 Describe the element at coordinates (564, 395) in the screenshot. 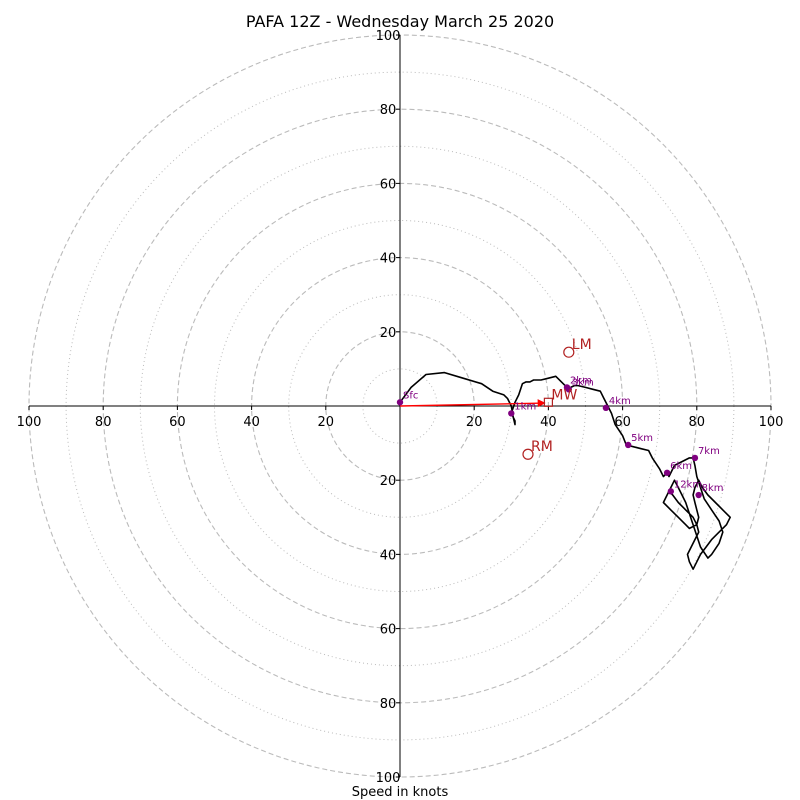

I see `storm-motion-label-MW: MW` at that location.